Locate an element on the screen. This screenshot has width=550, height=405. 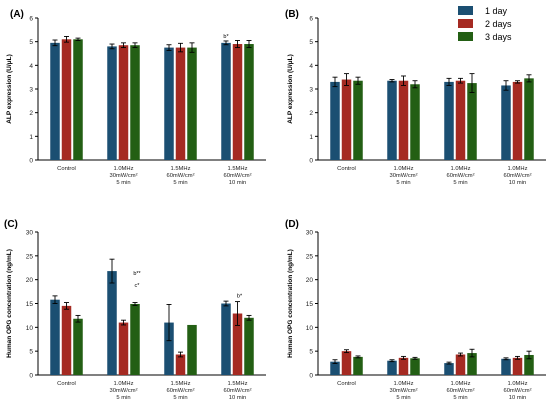
significance-annotation: c* is located at coordinates (138, 286).